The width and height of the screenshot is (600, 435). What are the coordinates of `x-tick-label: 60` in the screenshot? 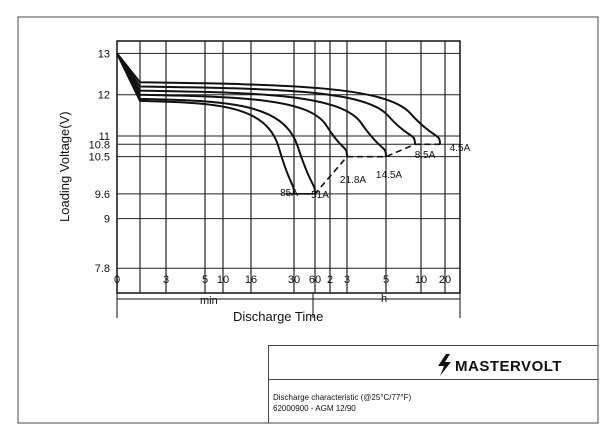 It's located at (315, 280).